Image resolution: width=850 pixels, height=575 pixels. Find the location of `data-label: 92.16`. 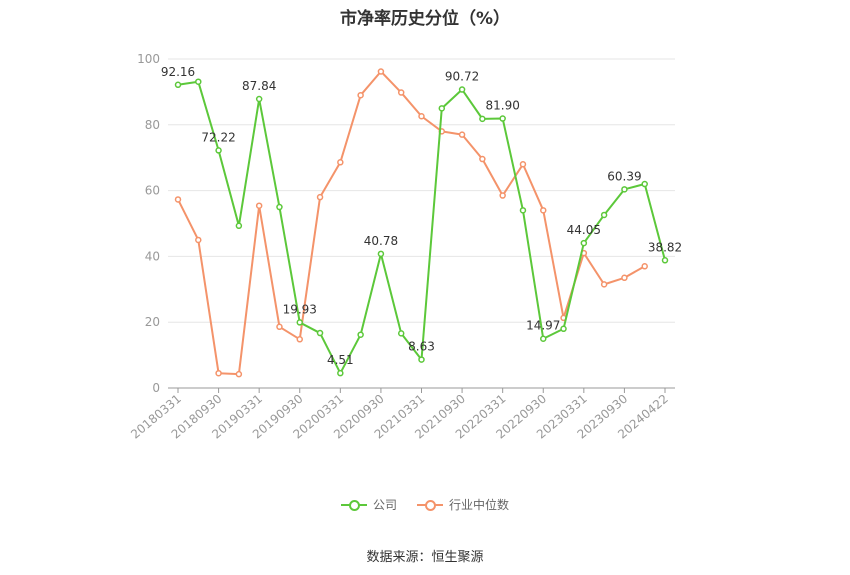

data-label: 92.16 is located at coordinates (178, 72).